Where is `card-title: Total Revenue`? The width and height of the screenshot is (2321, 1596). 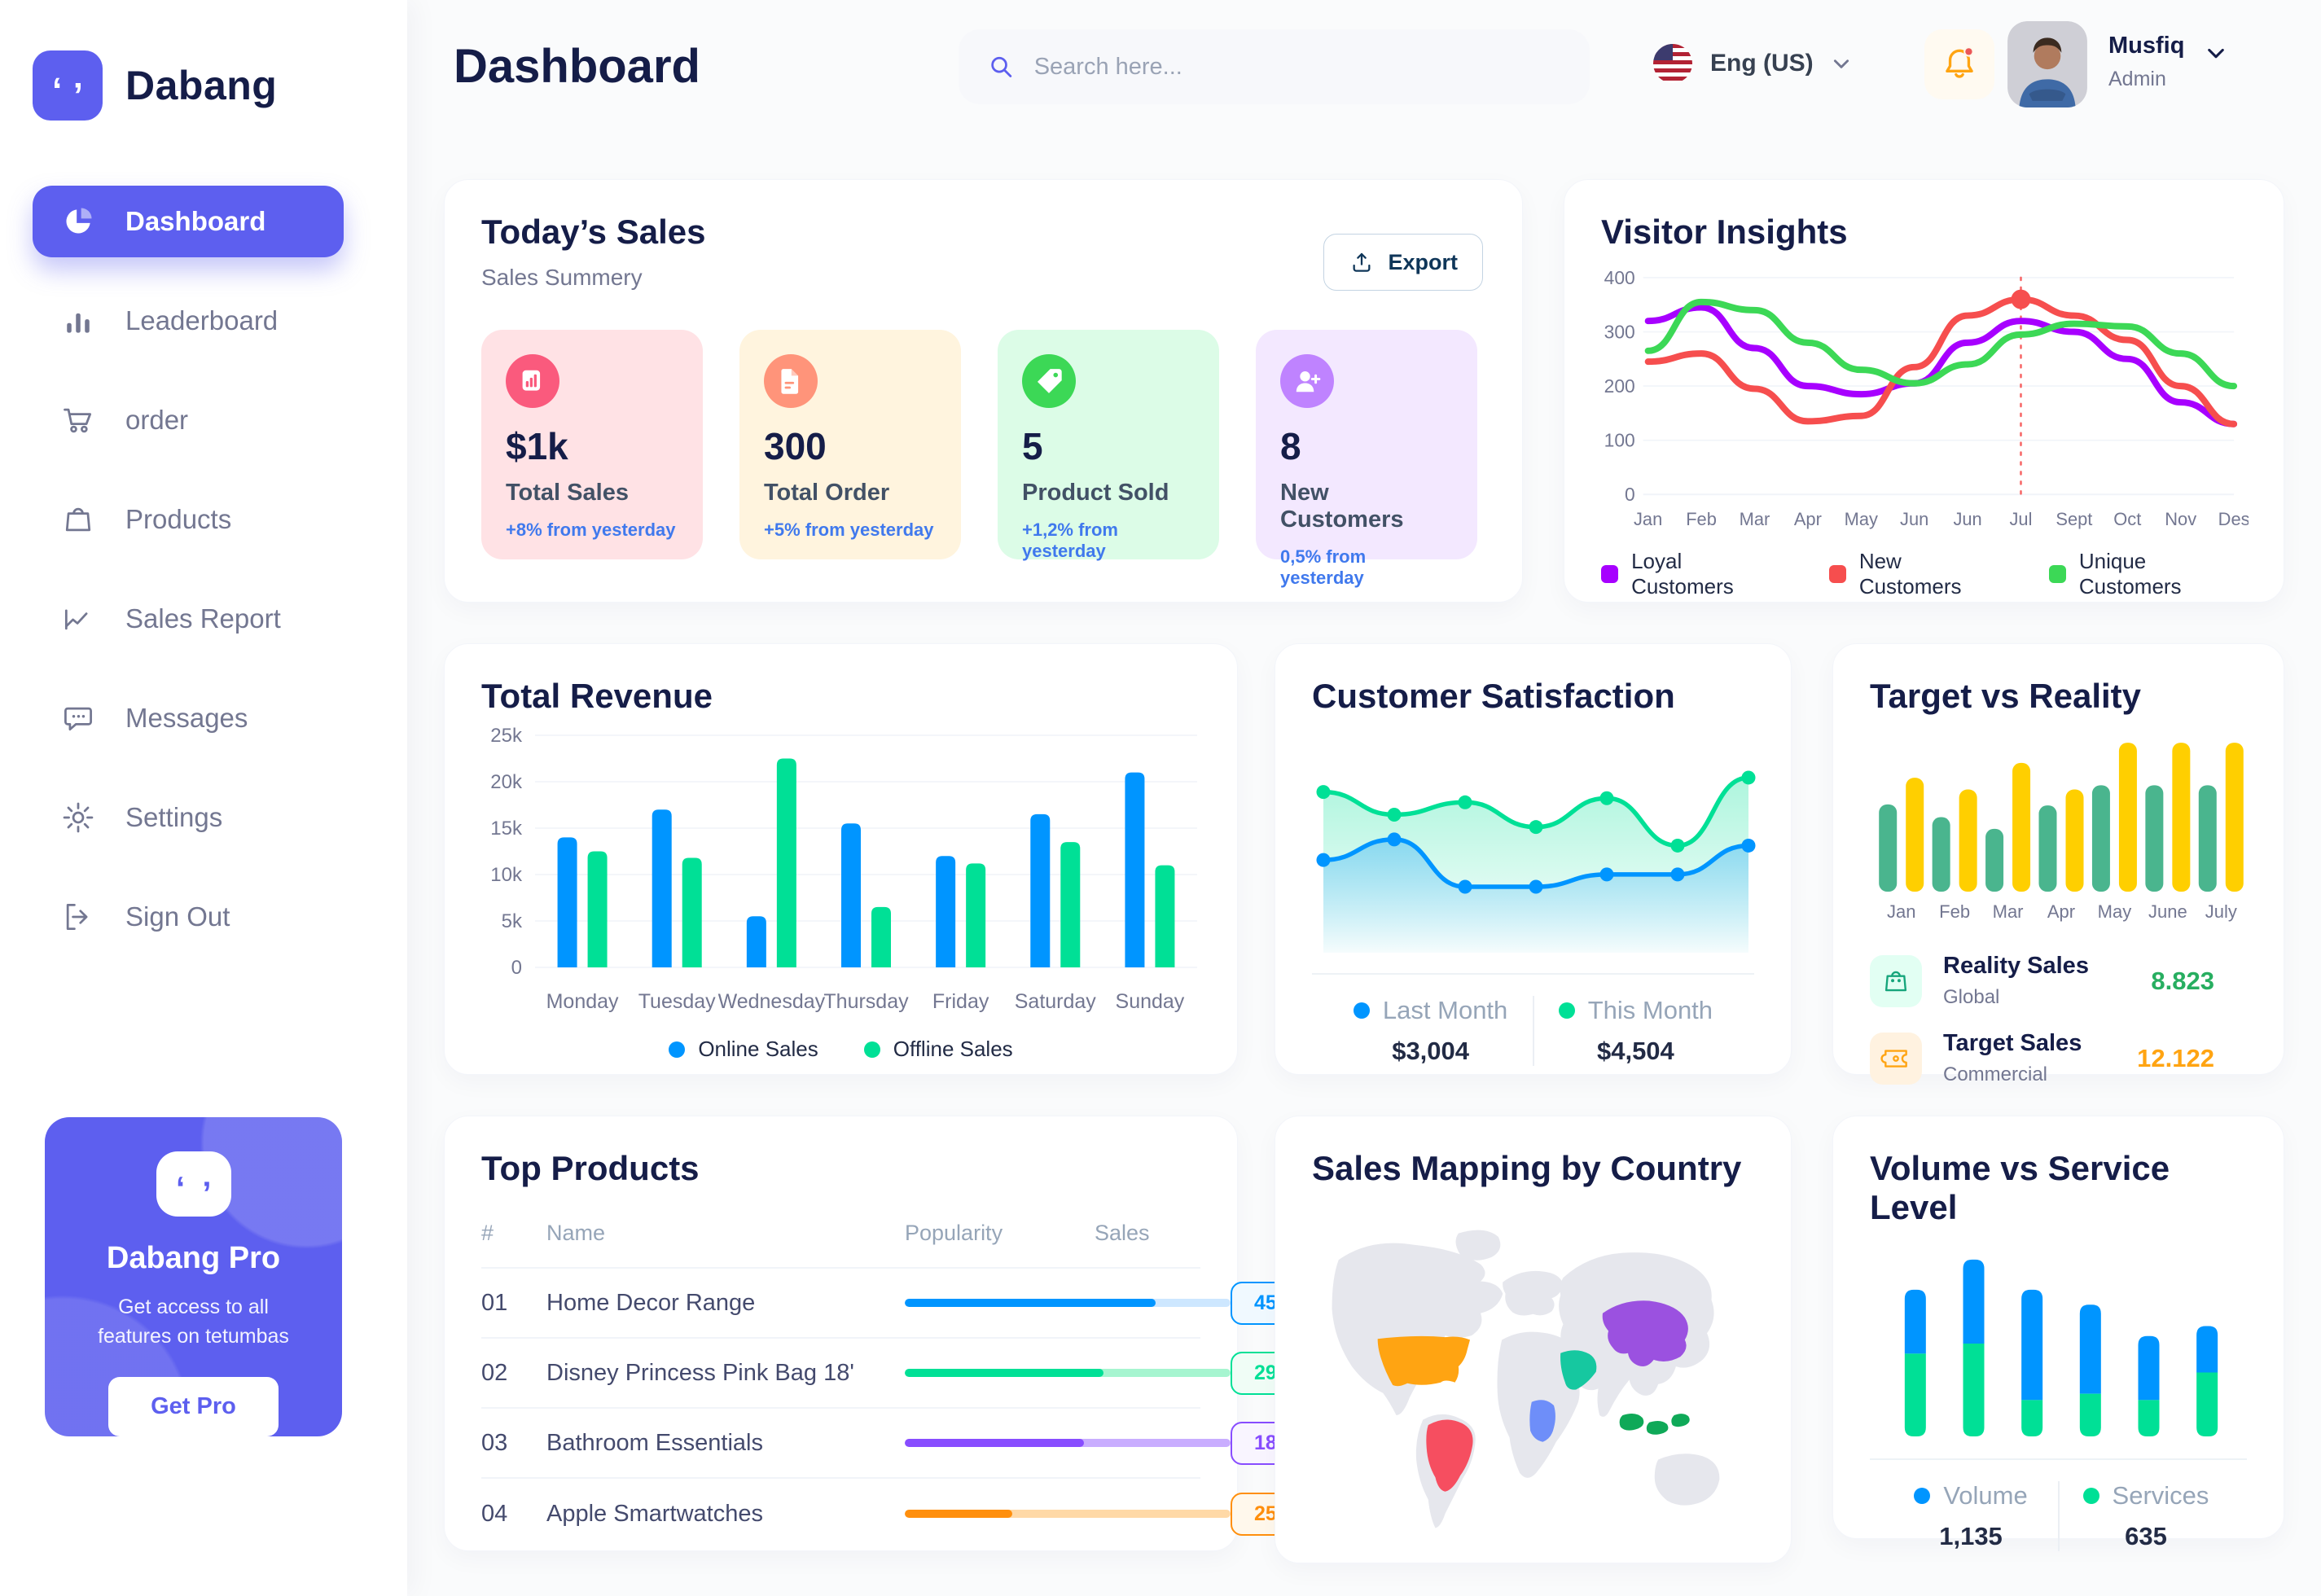
card-title: Total Revenue is located at coordinates (597, 696).